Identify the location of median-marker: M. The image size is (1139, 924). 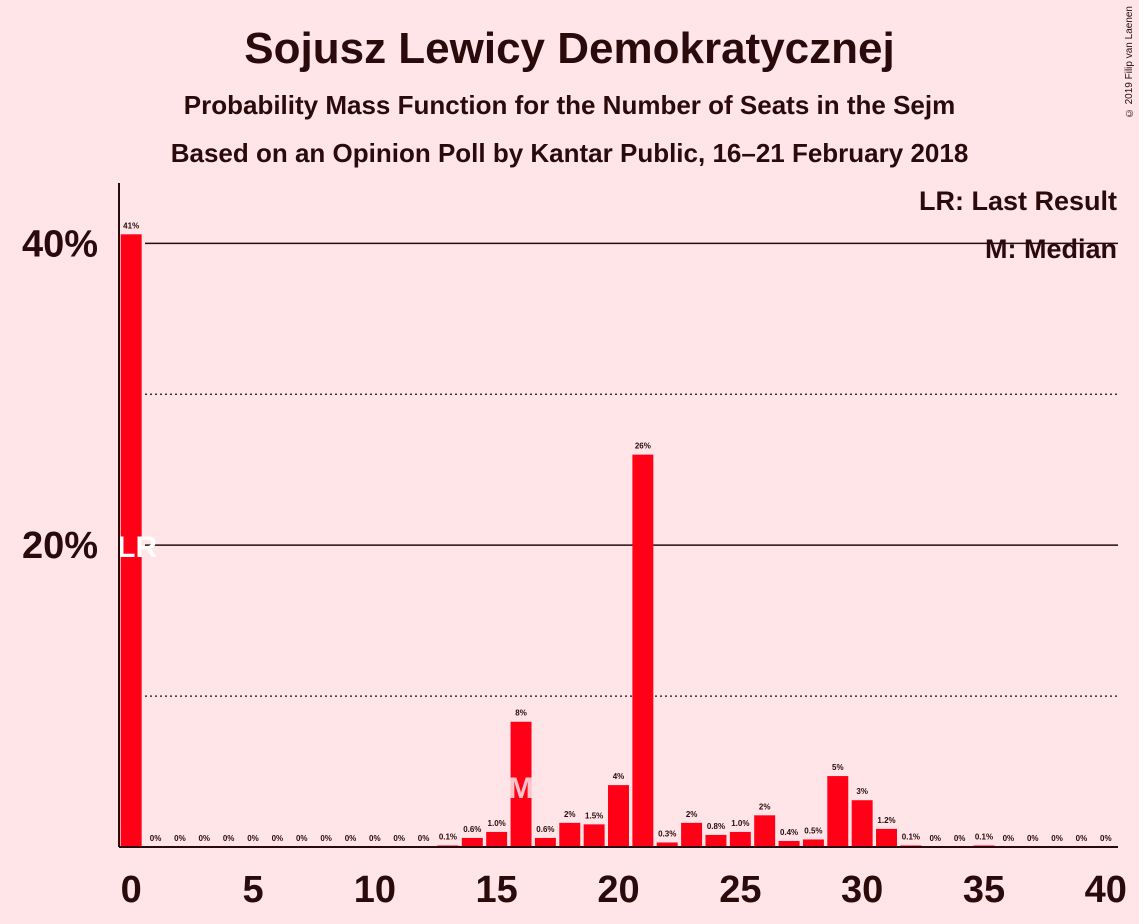
(521, 788).